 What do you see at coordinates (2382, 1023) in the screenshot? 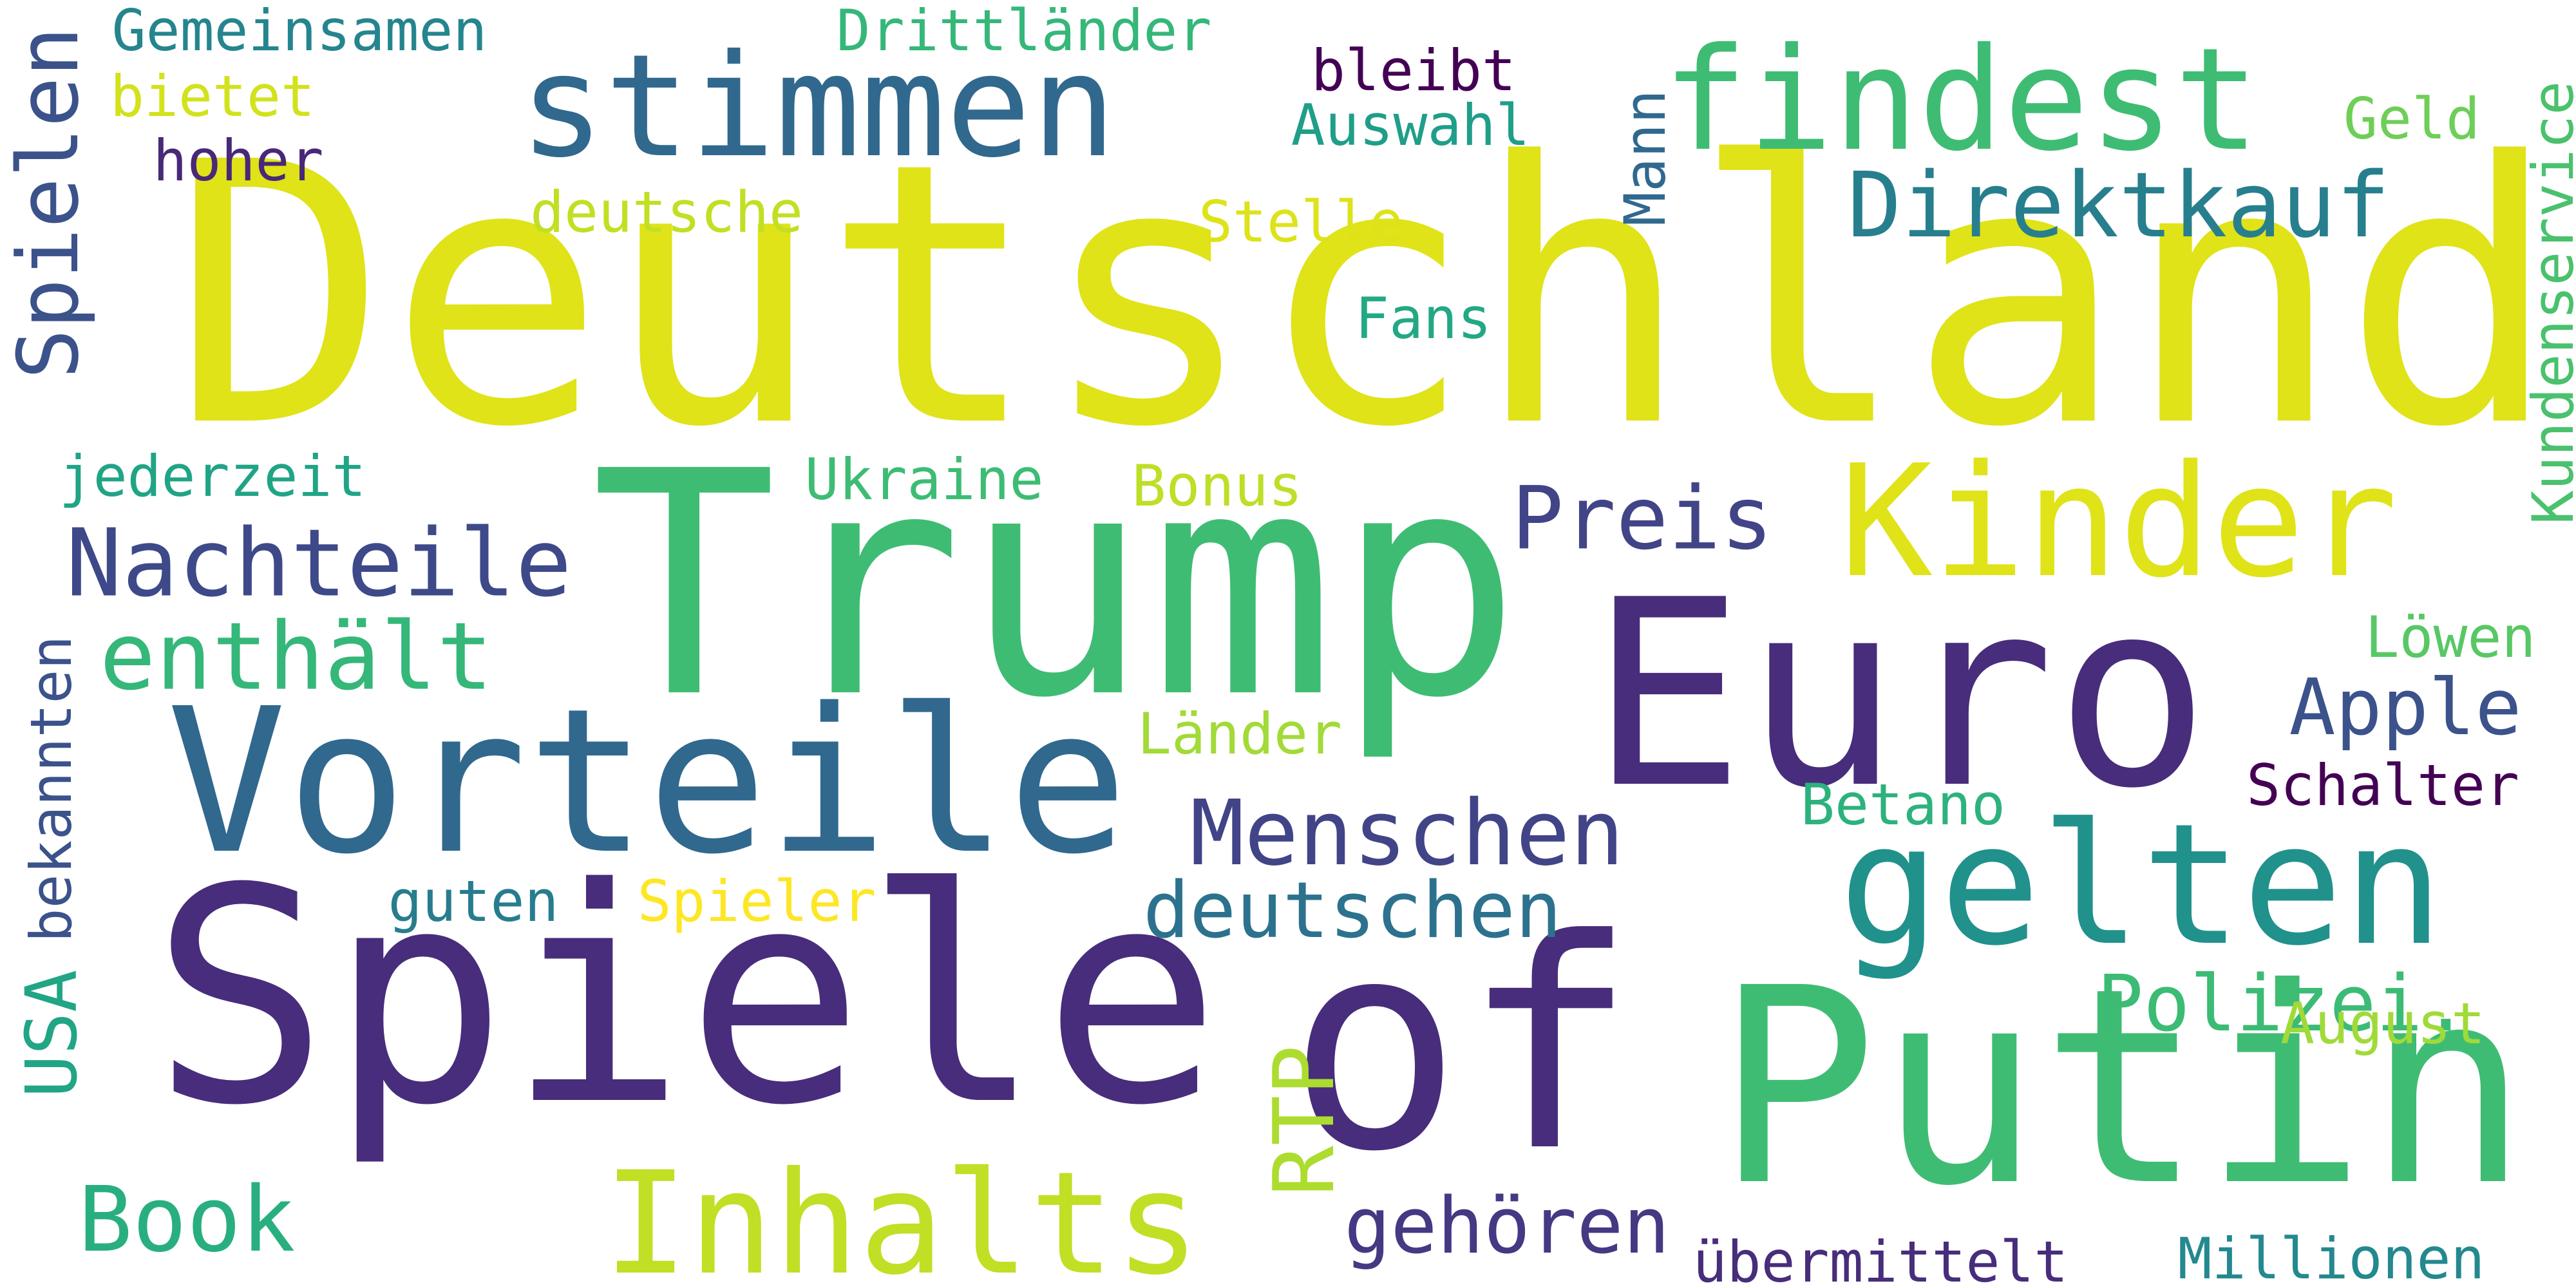
I see `word-august: August` at bounding box center [2382, 1023].